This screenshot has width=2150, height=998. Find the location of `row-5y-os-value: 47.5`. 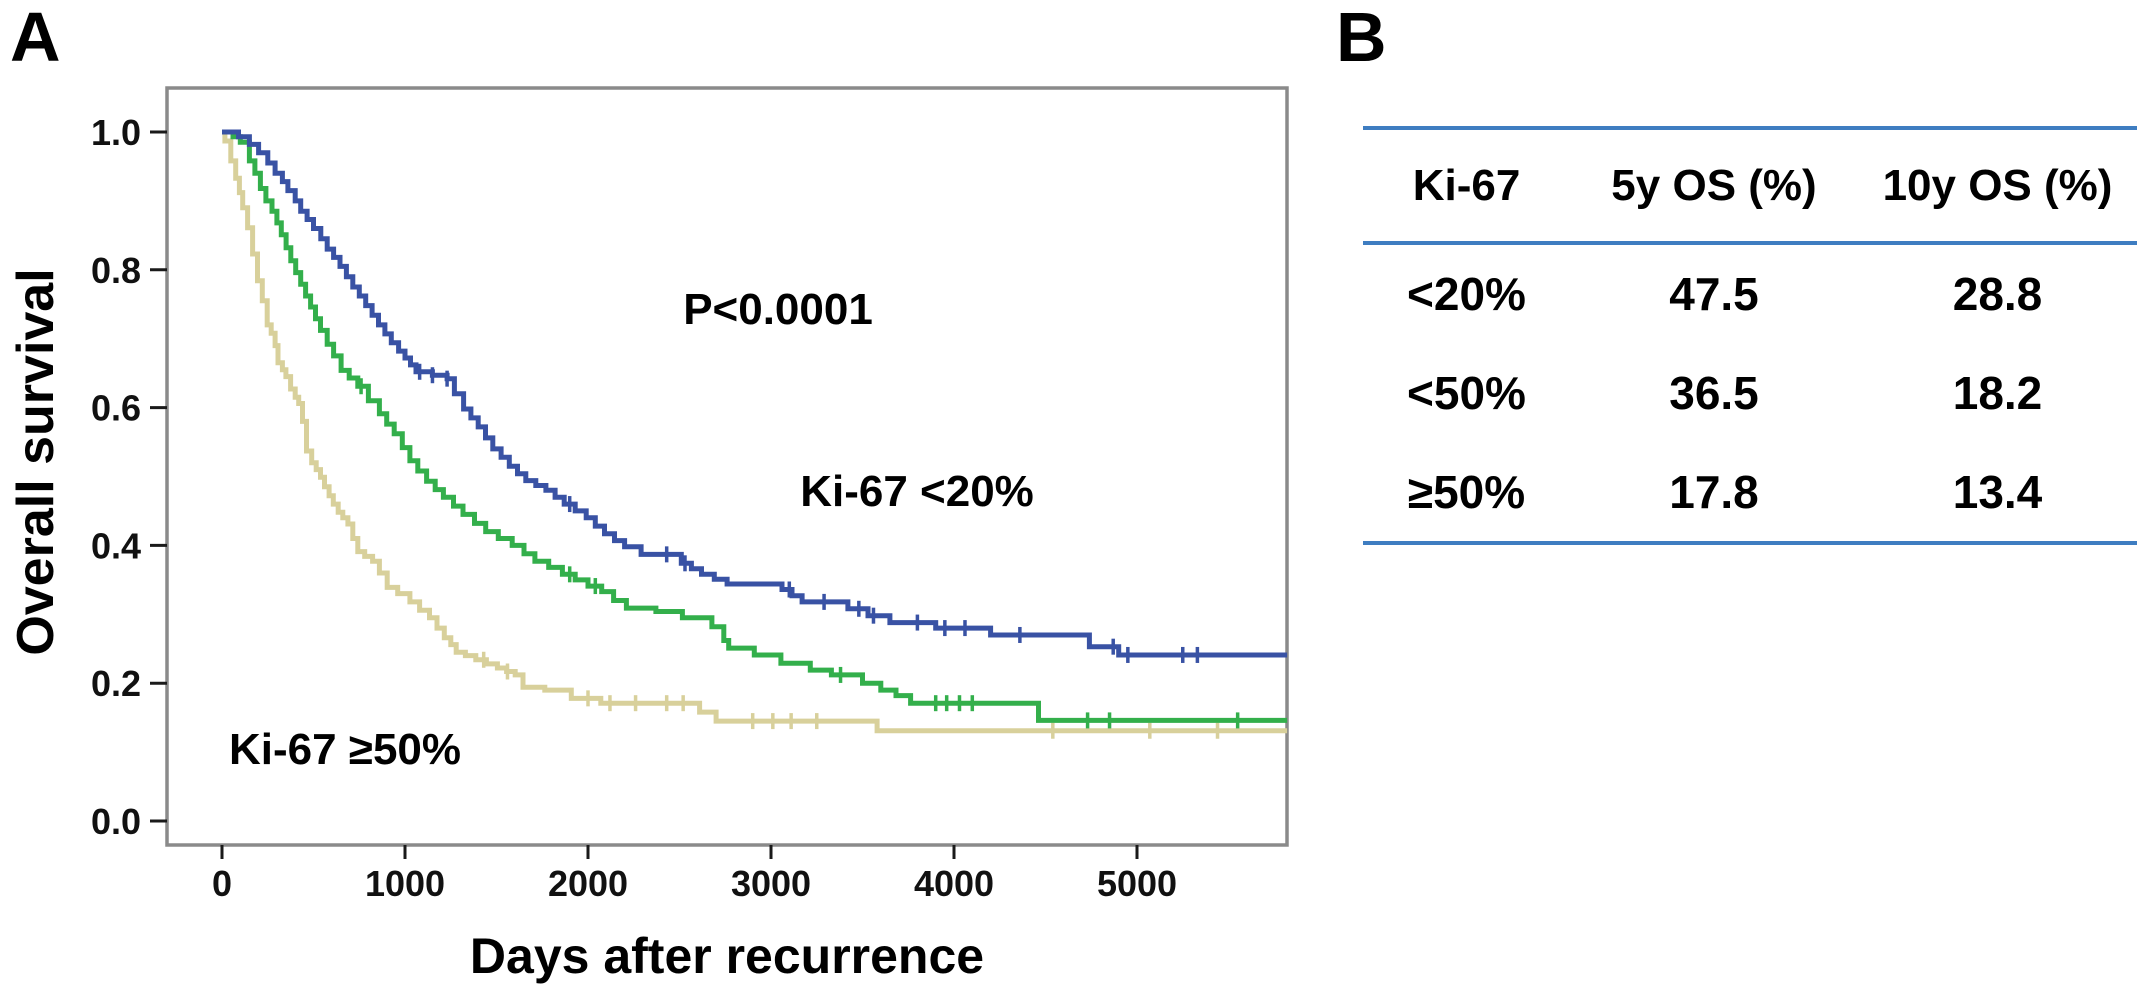

row-5y-os-value: 47.5 is located at coordinates (1714, 294).